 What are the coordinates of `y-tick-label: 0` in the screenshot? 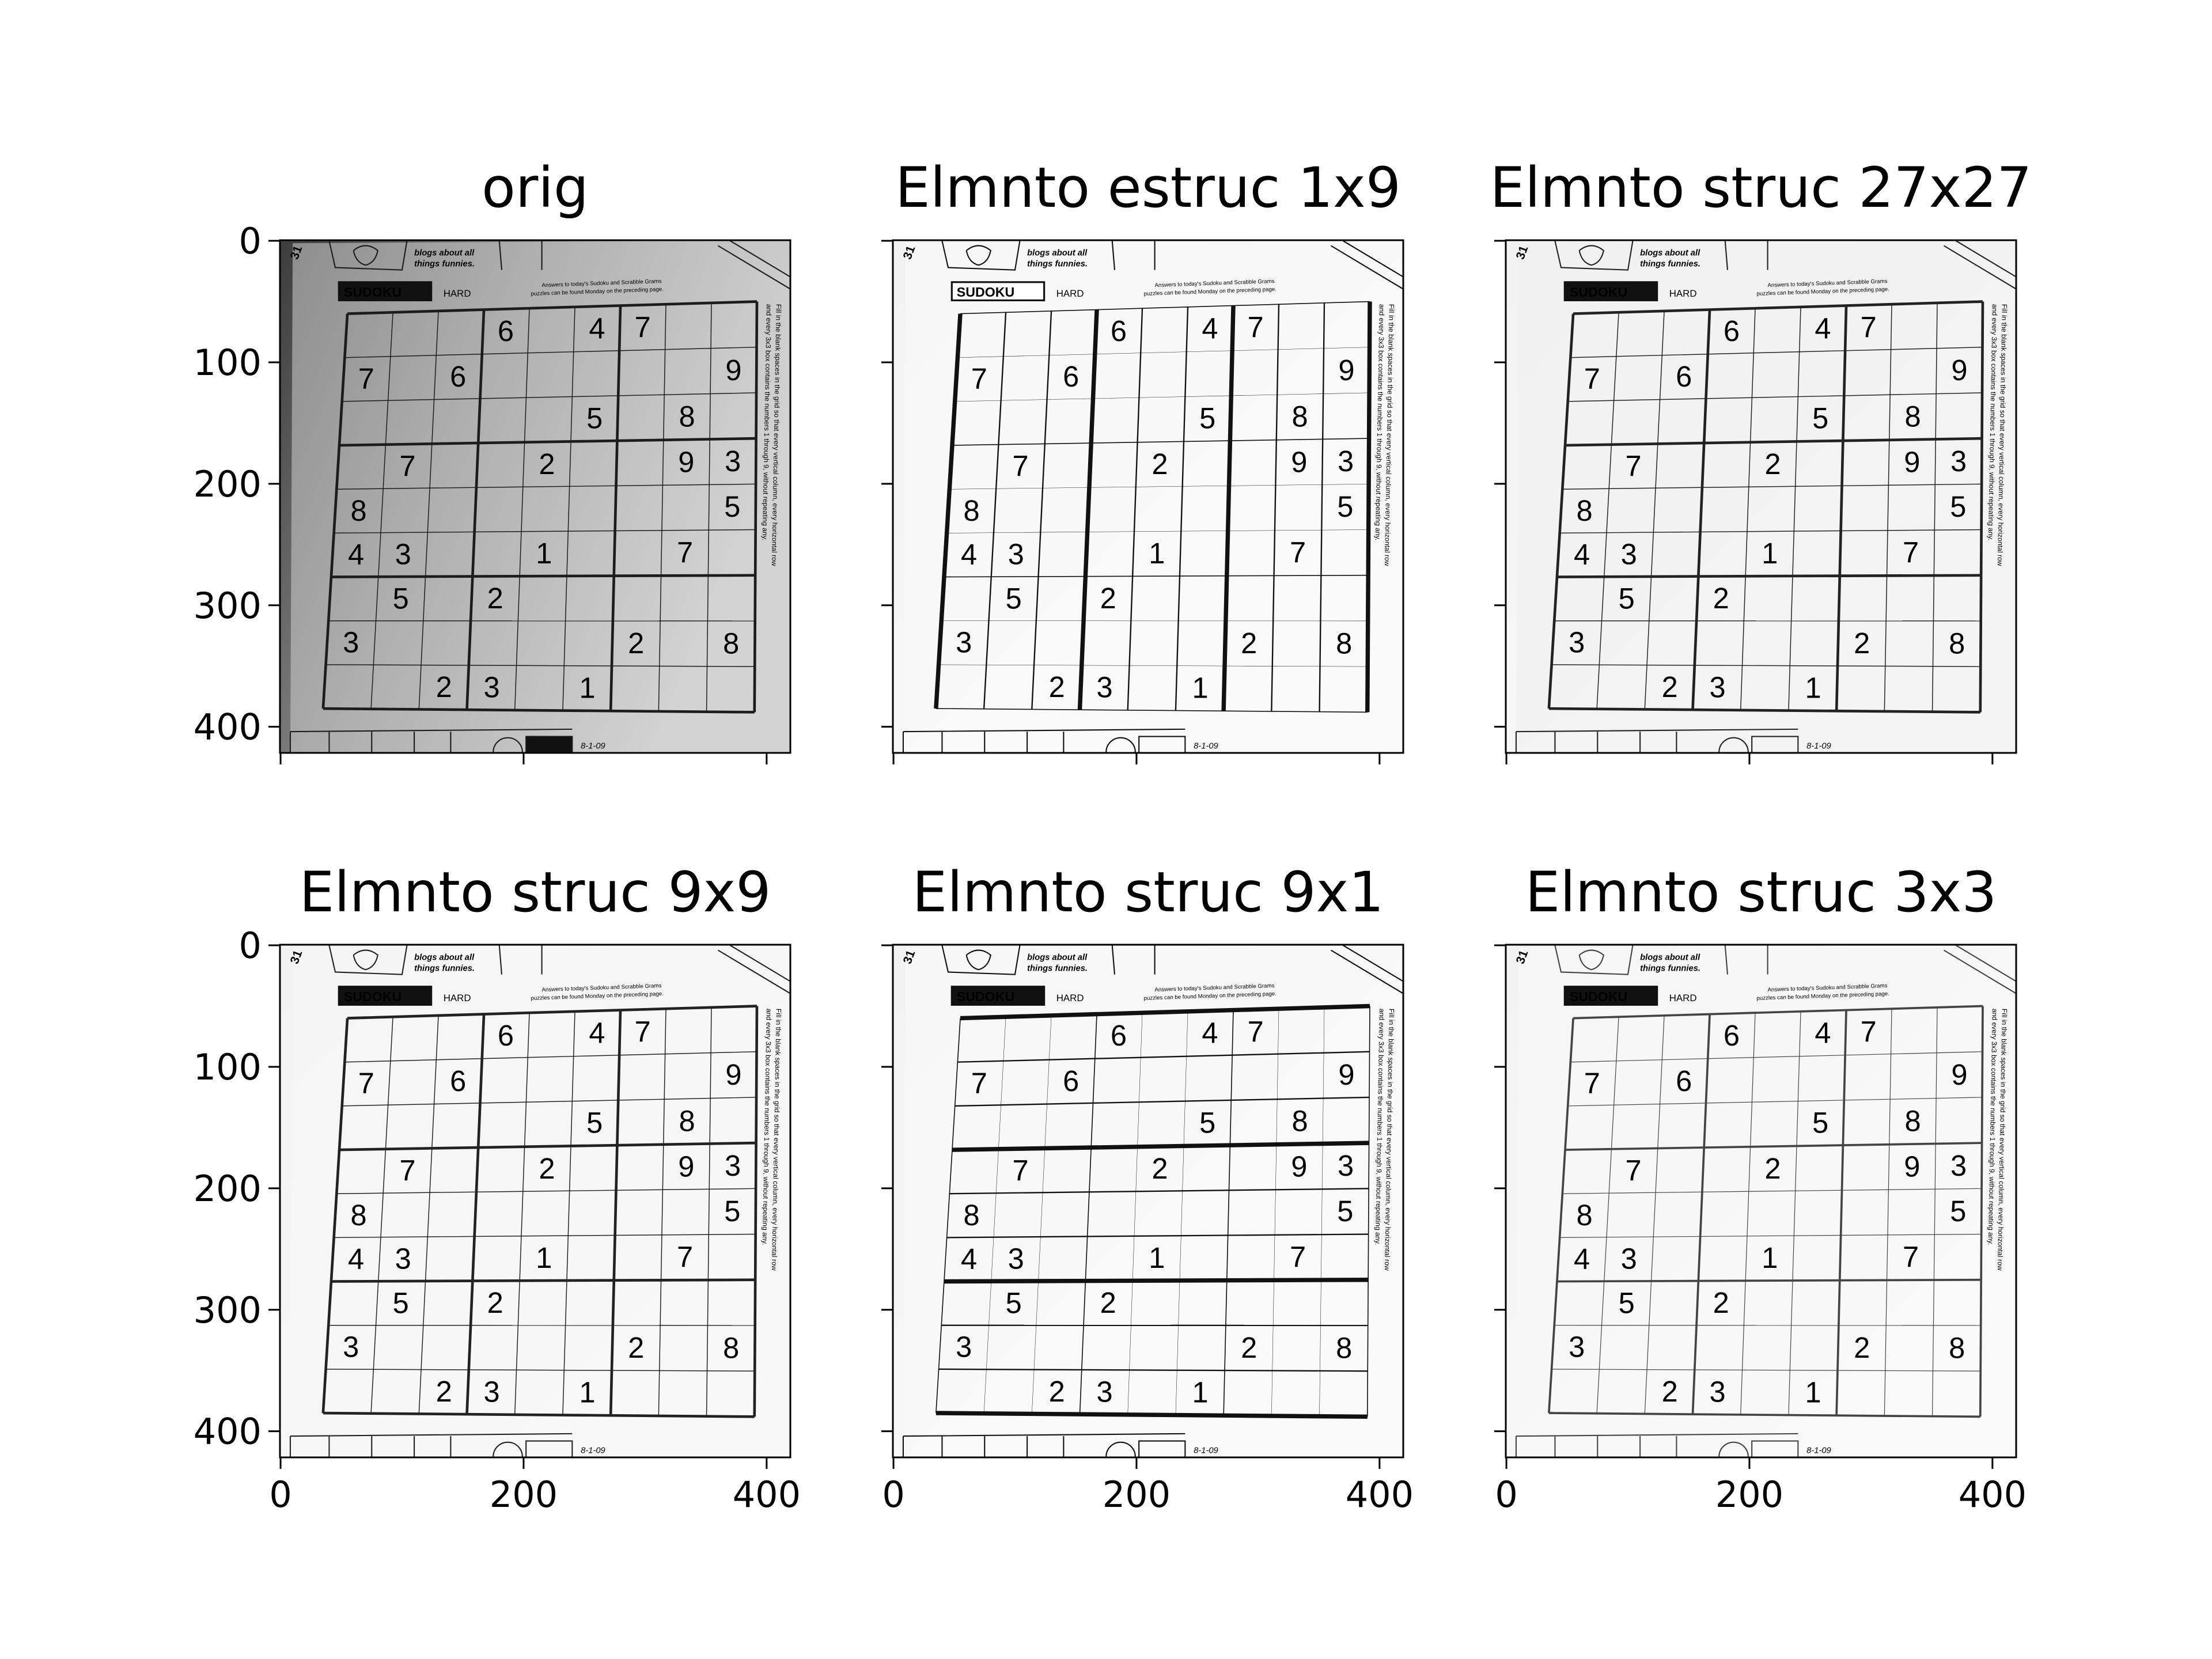 It's located at (250, 946).